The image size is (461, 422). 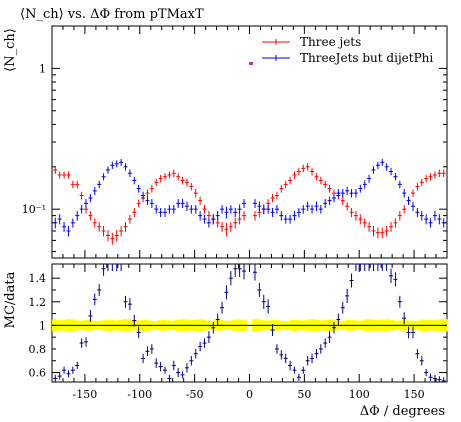 I want to click on x-tick-label: 0, so click(x=249, y=394).